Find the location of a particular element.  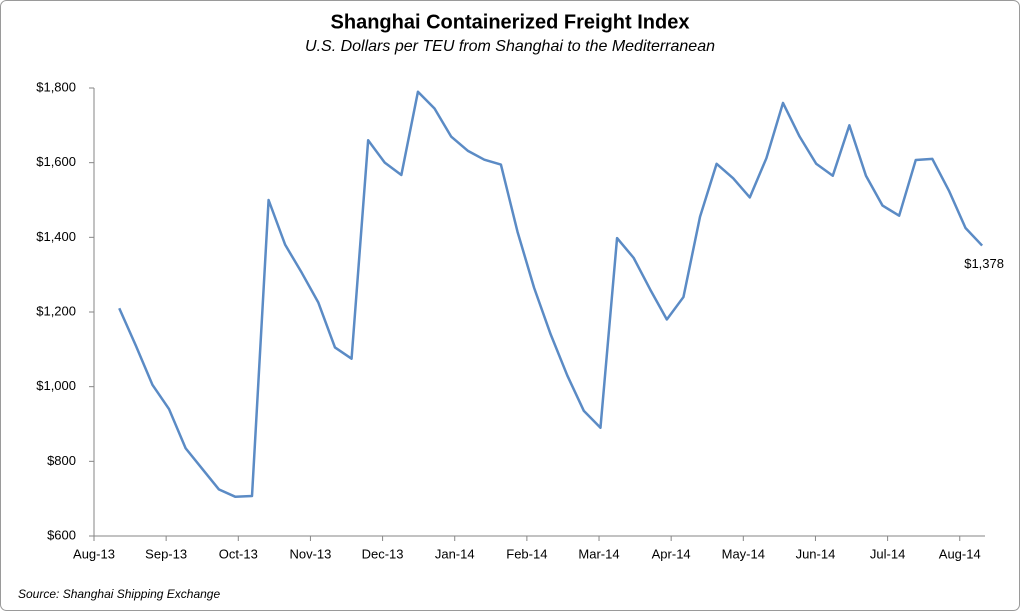

x-tick-label: Jun-14 is located at coordinates (816, 553).